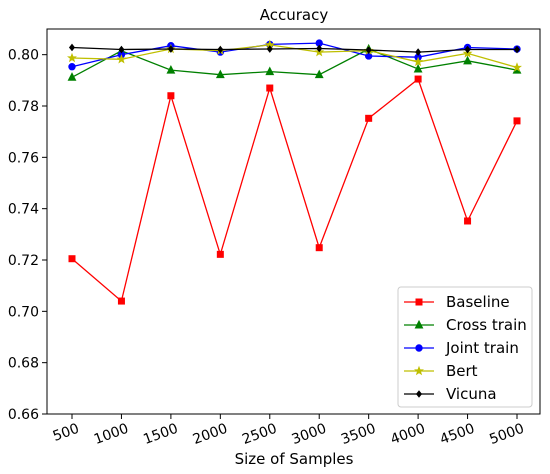 Image resolution: width=550 pixels, height=474 pixels. I want to click on series-line-vicuna, so click(294, 49).